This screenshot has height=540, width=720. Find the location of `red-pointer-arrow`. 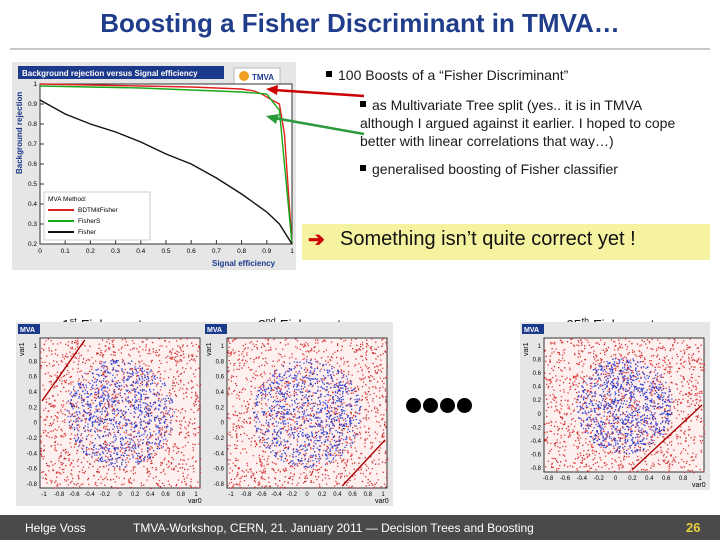

red-pointer-arrow is located at coordinates (319, 93).